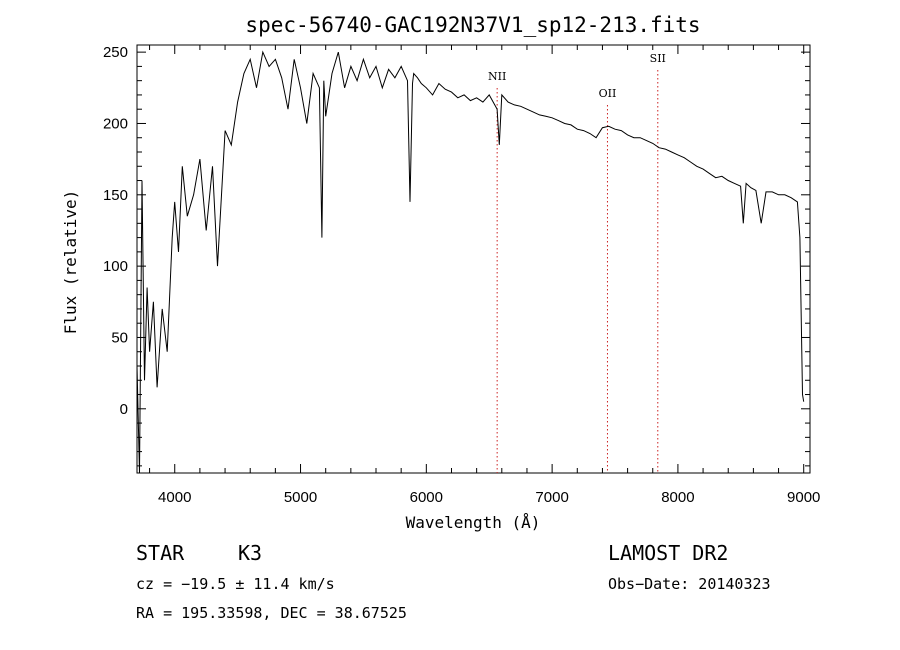 The height and width of the screenshot is (650, 900). Describe the element at coordinates (115, 123) in the screenshot. I see `y-tick-label: 200` at that location.